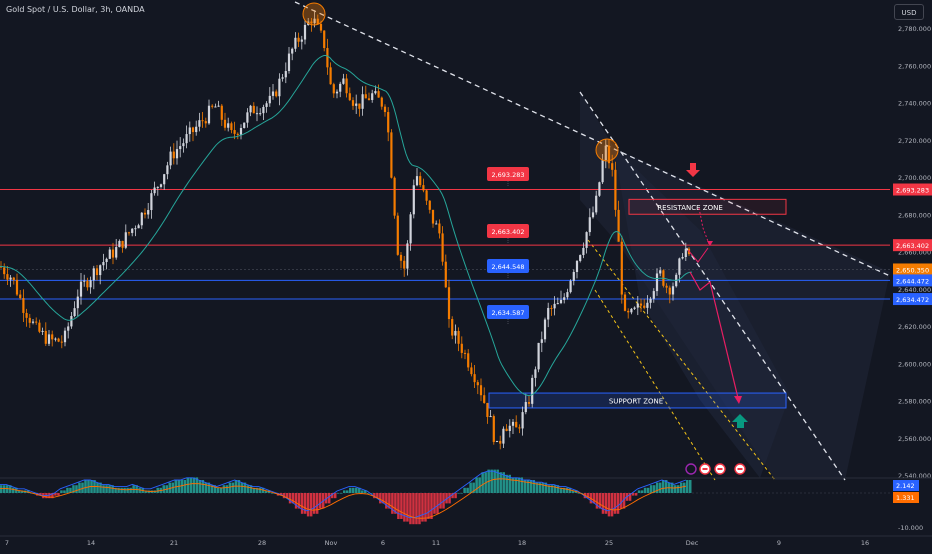  What do you see at coordinates (436, 543) in the screenshot?
I see `time-tick-label: 11` at bounding box center [436, 543].